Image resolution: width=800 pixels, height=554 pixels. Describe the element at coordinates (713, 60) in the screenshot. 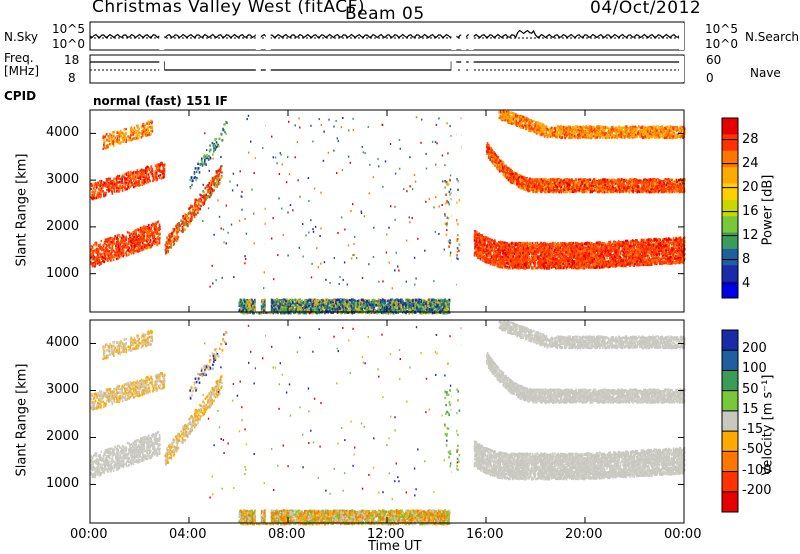

I see `freq-right-top-tick: 60` at that location.